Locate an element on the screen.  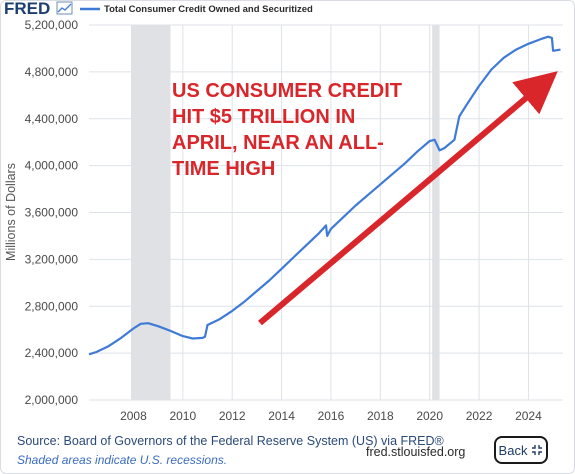
y-tick-label: 2,800,000 is located at coordinates (52, 306).